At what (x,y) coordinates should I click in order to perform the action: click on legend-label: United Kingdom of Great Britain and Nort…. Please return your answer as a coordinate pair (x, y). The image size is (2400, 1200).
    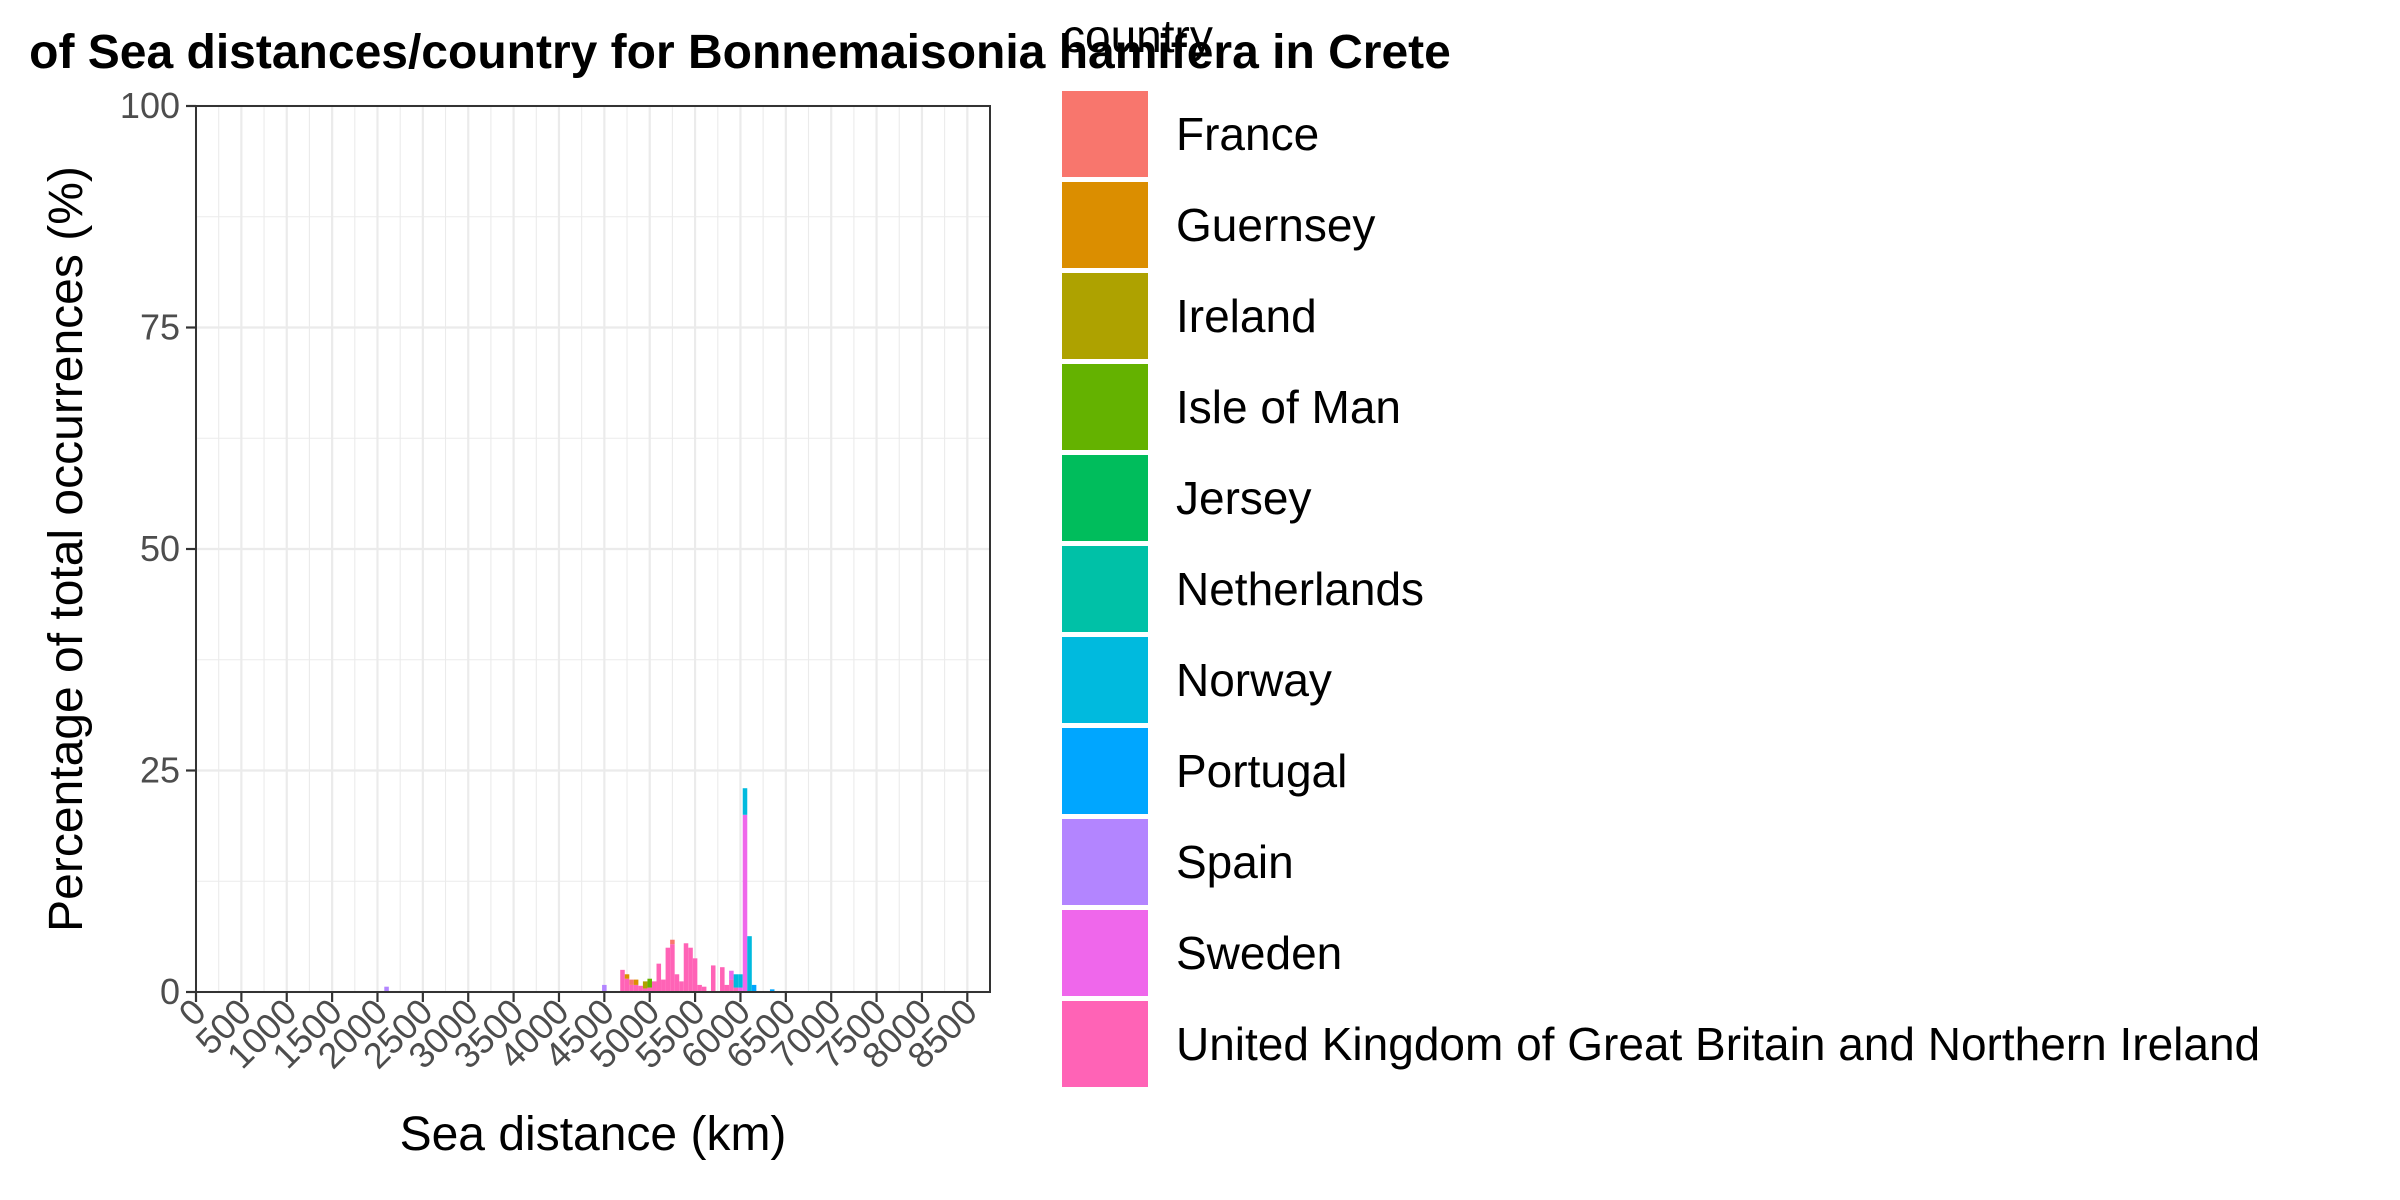
    Looking at the image, I should click on (1718, 1044).